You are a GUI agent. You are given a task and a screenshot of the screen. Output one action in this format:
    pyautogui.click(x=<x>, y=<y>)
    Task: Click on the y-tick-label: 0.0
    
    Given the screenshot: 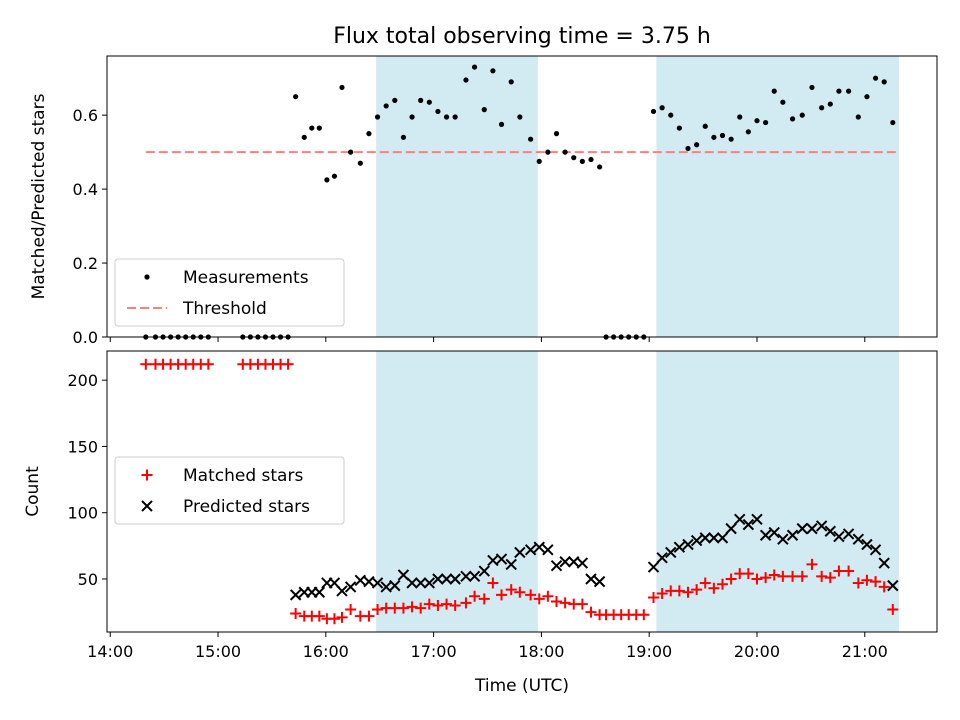 What is the action you would take?
    pyautogui.click(x=85, y=337)
    